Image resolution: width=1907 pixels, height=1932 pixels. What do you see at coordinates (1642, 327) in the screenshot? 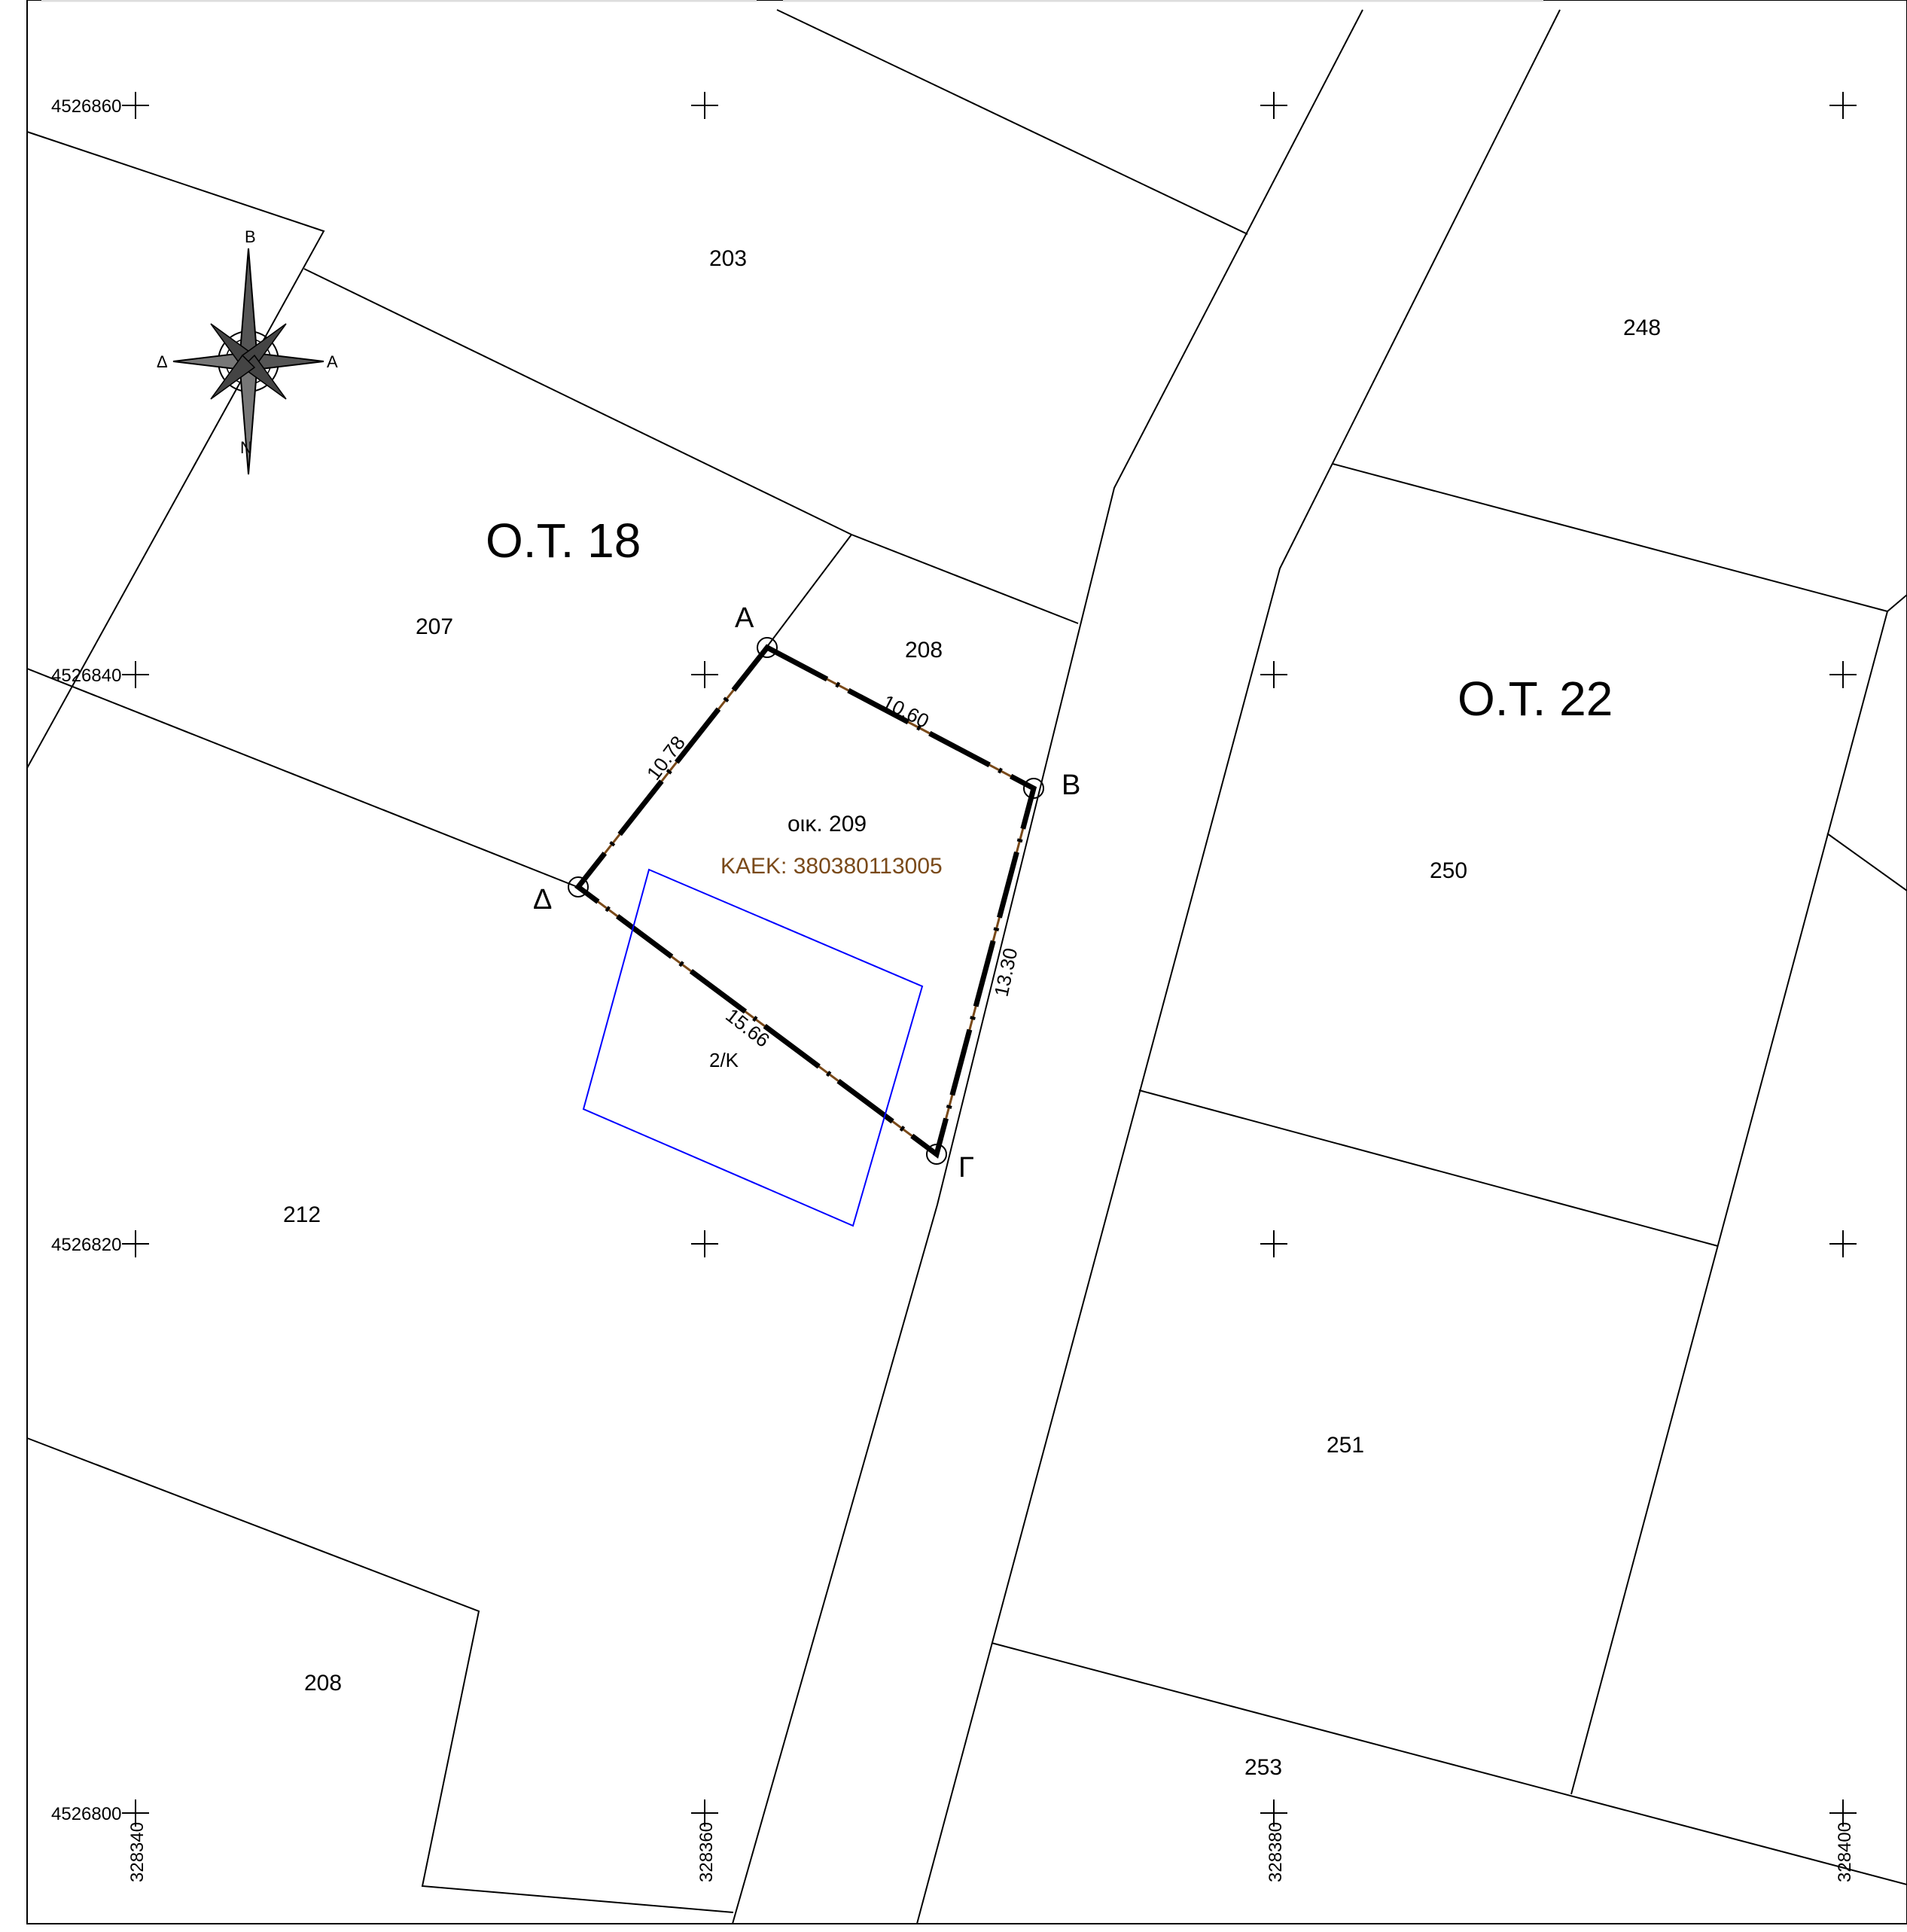
I see `parcel-number: 248` at bounding box center [1642, 327].